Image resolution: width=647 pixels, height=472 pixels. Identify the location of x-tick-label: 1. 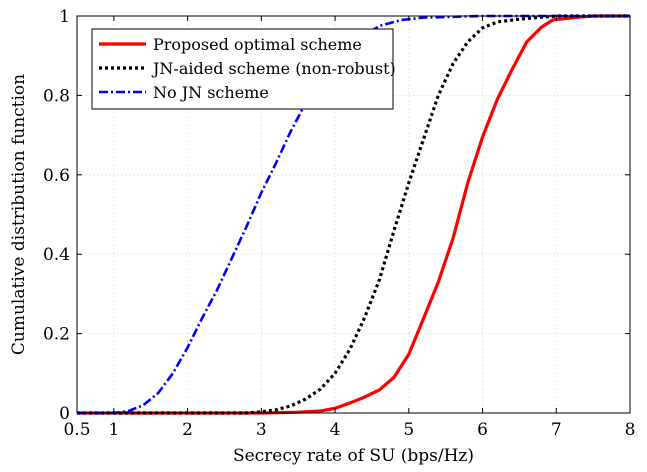
(113, 430).